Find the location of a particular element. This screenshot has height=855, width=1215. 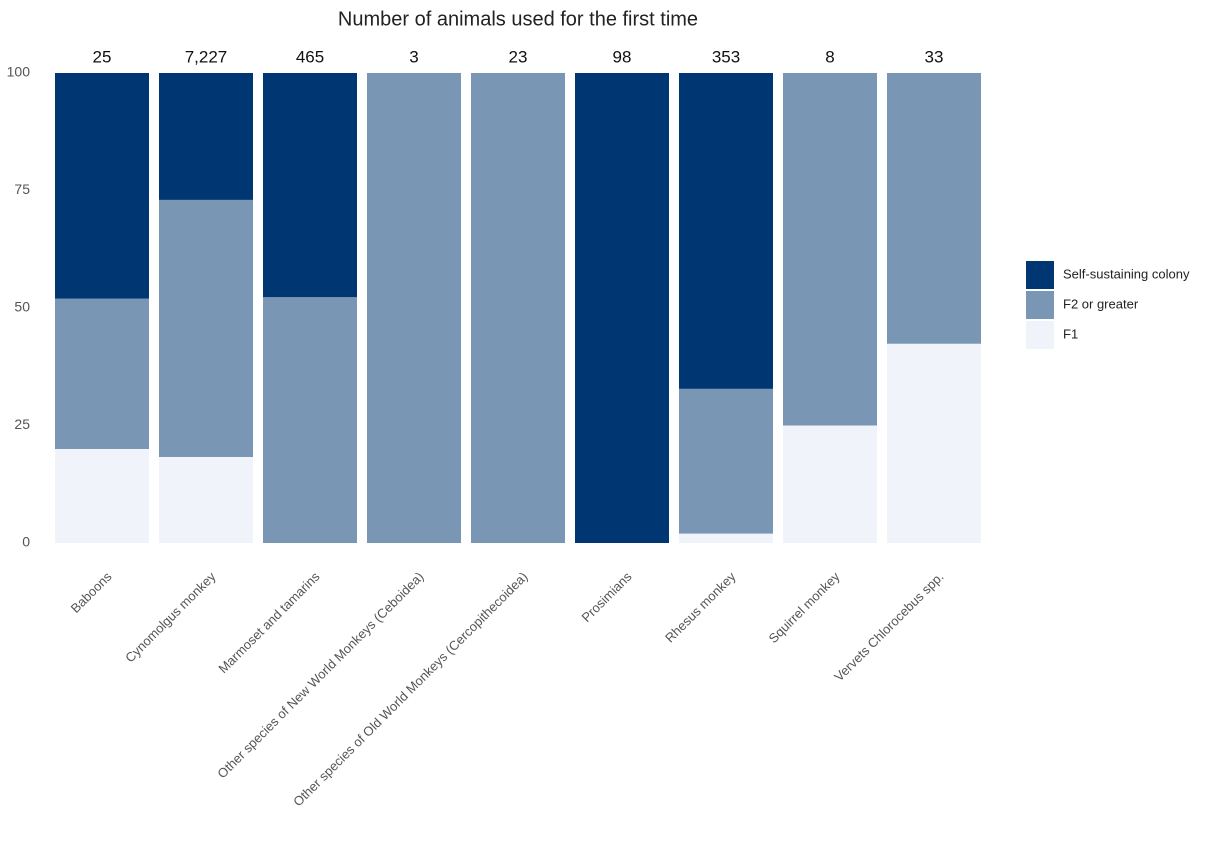

x-tick-label: Squirrel monkey is located at coordinates (804, 607).